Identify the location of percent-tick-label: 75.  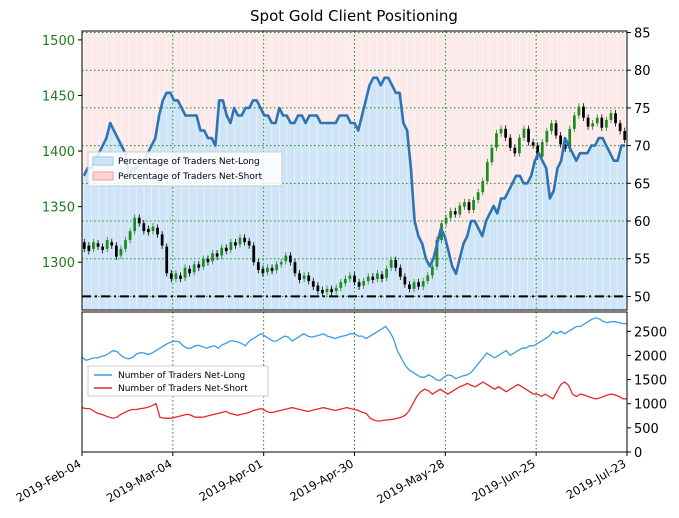
(642, 109).